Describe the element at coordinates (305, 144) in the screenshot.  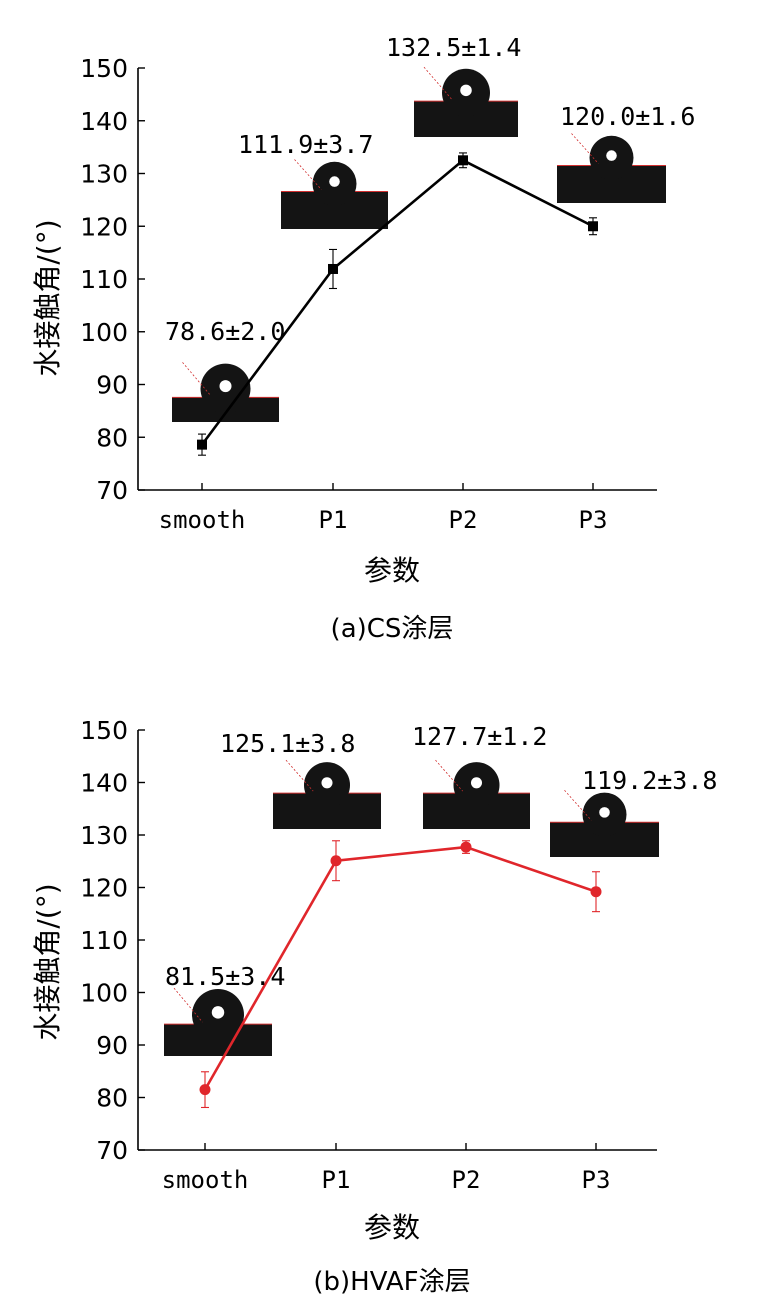
I see `data-label: 111.9±3.7` at that location.